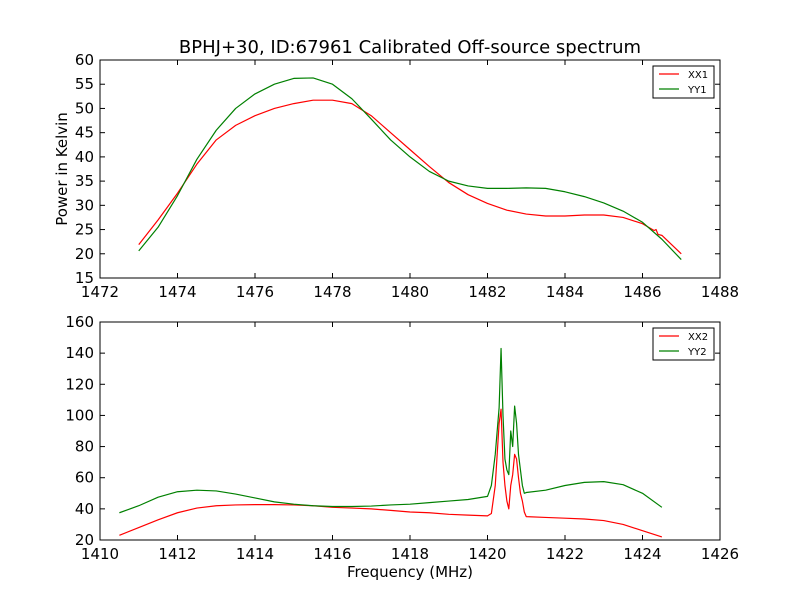 This screenshot has height=600, width=800. I want to click on bottom-plot-xlabel: Frequency (MHz), so click(410, 572).